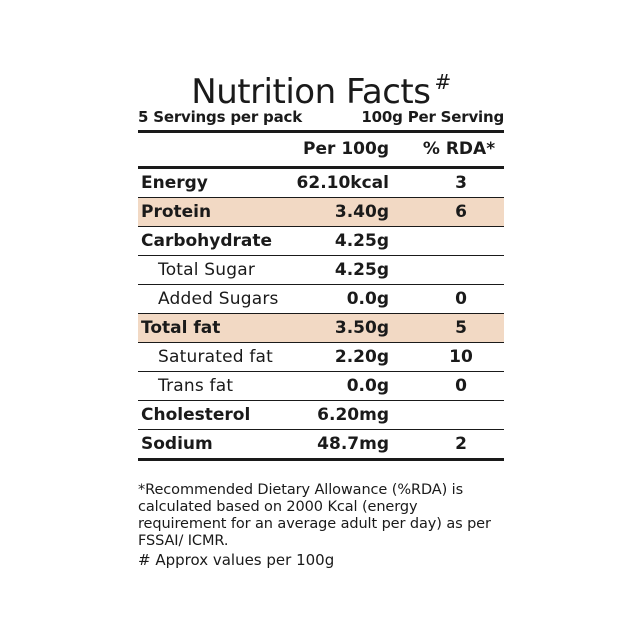  I want to click on nutrient-name: Saturated fat, so click(216, 357).